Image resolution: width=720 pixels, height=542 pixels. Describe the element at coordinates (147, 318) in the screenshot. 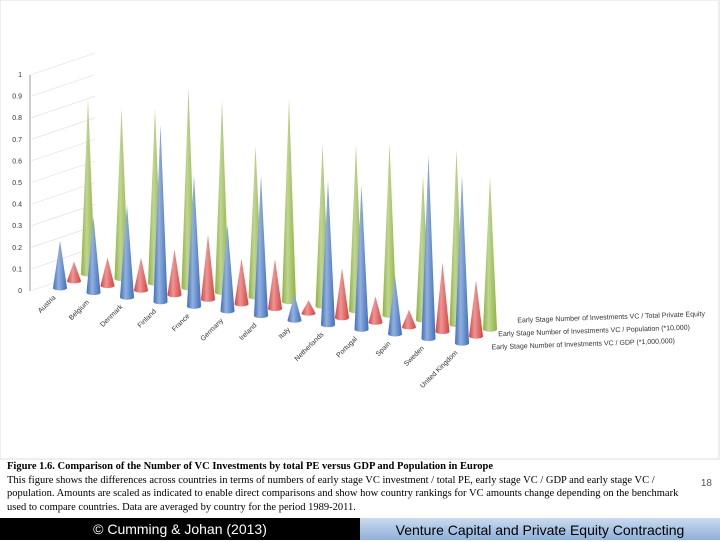

I see `x-tick-label: Finland` at that location.